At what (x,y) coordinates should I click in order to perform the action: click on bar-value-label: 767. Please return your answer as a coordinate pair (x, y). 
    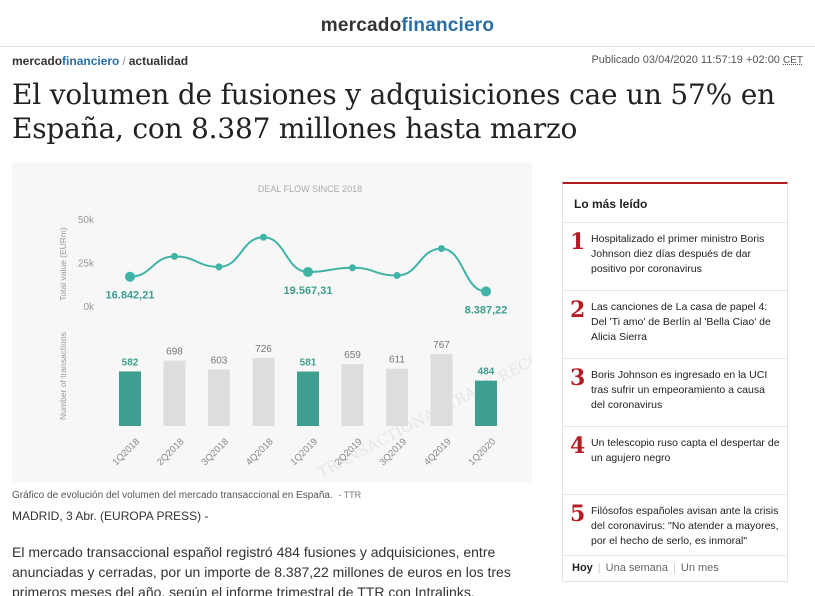
    Looking at the image, I should click on (441, 345).